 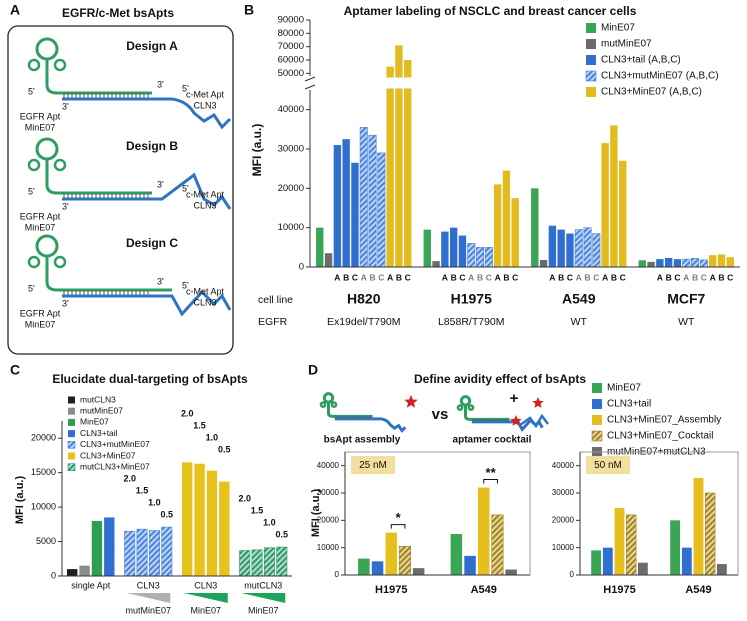 What do you see at coordinates (150, 379) in the screenshot?
I see `chart-title: Elucidate dual-targeting of bsApts` at bounding box center [150, 379].